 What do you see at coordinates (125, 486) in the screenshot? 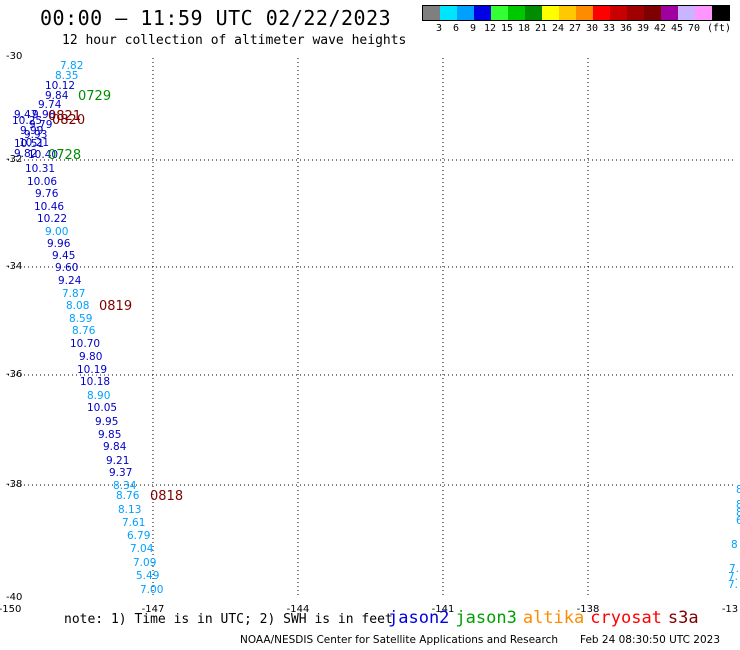
I see `wave-height-value: 8.34` at bounding box center [125, 486].